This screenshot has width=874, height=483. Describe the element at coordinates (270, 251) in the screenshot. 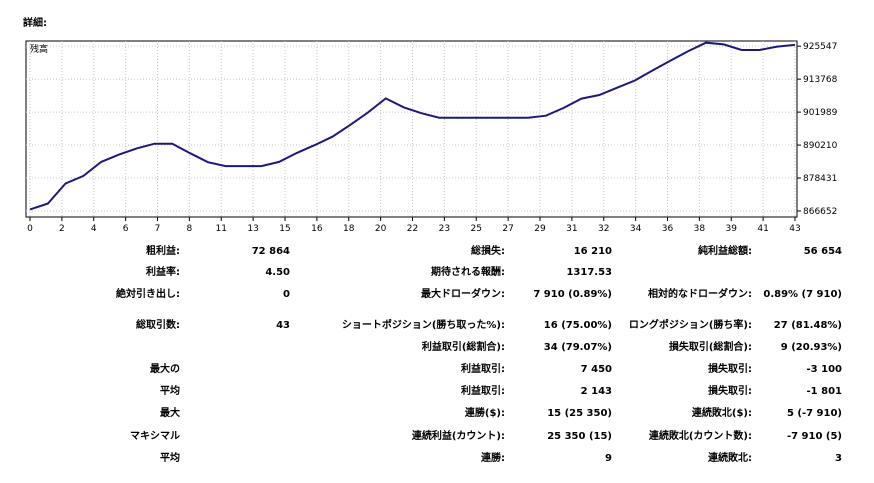

I see `gross-profit-value: 72 864` at that location.